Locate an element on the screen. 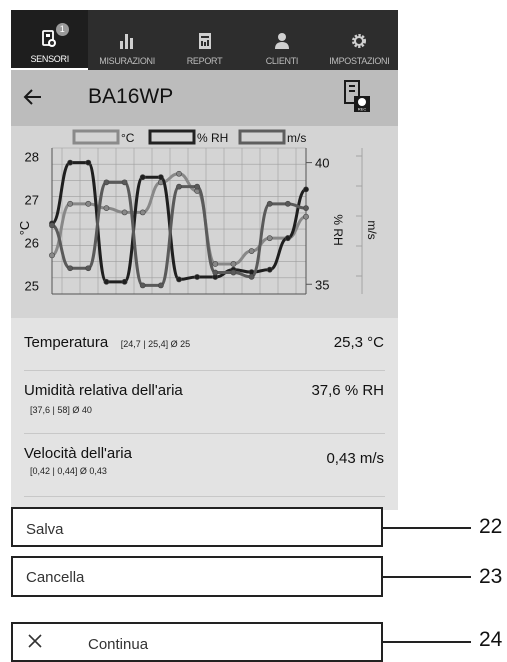  page-title: BA16WP is located at coordinates (131, 96).